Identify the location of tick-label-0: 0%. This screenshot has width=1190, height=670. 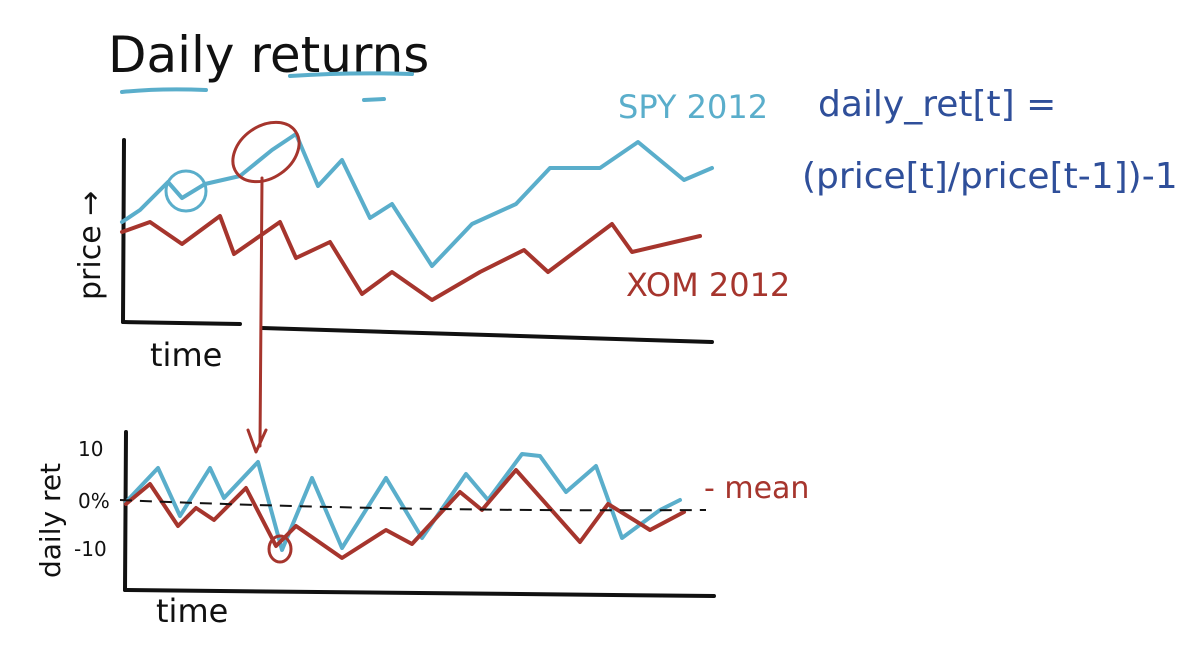
(94, 501).